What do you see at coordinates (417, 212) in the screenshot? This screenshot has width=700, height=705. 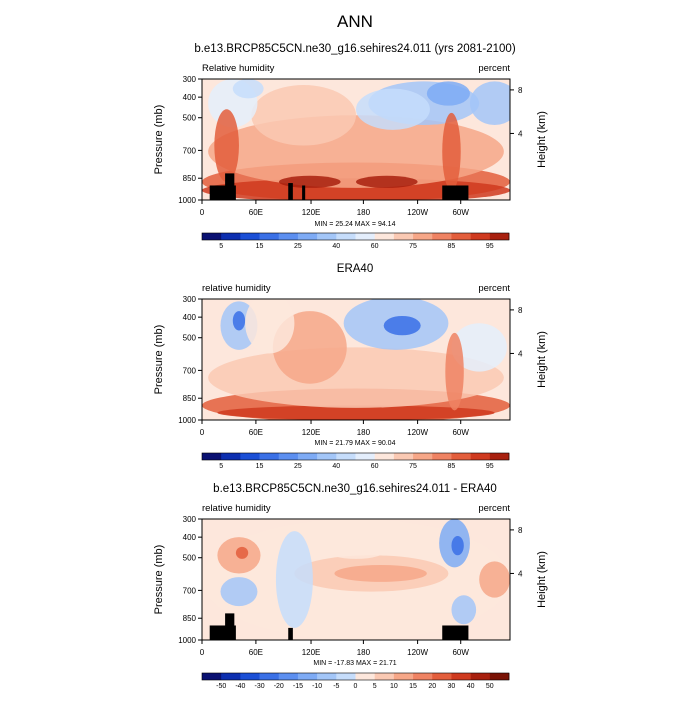 I see `x-tick-label: 120W` at bounding box center [417, 212].